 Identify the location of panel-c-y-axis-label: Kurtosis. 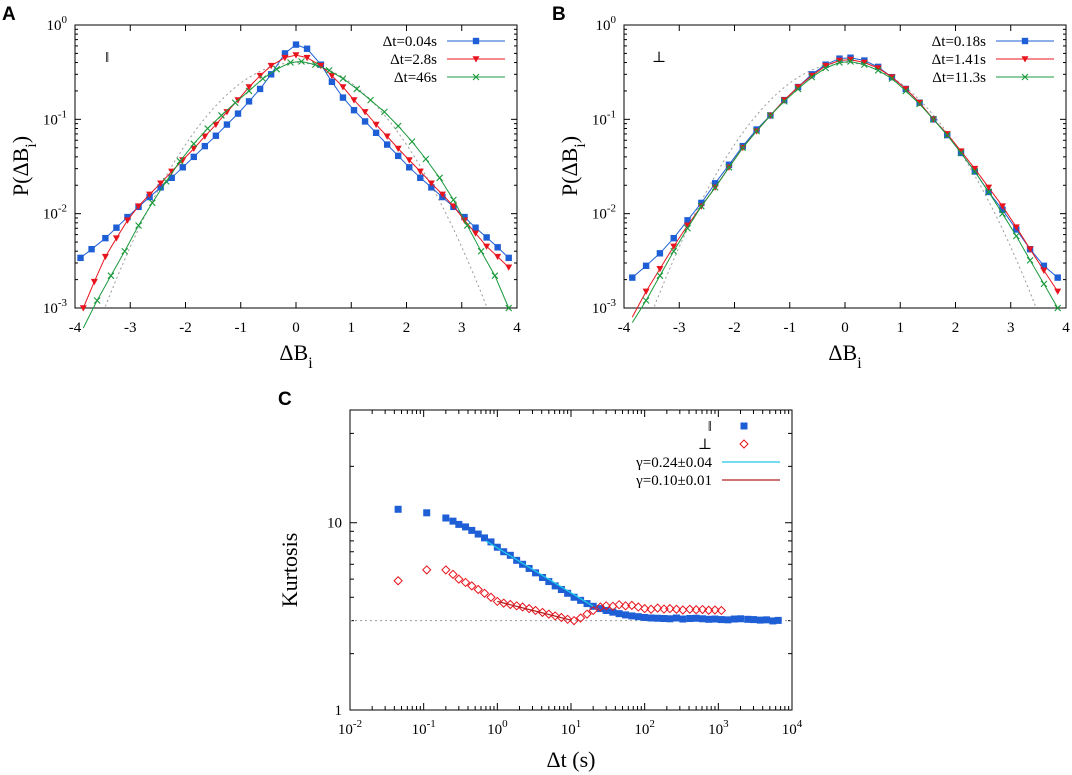
(289, 570).